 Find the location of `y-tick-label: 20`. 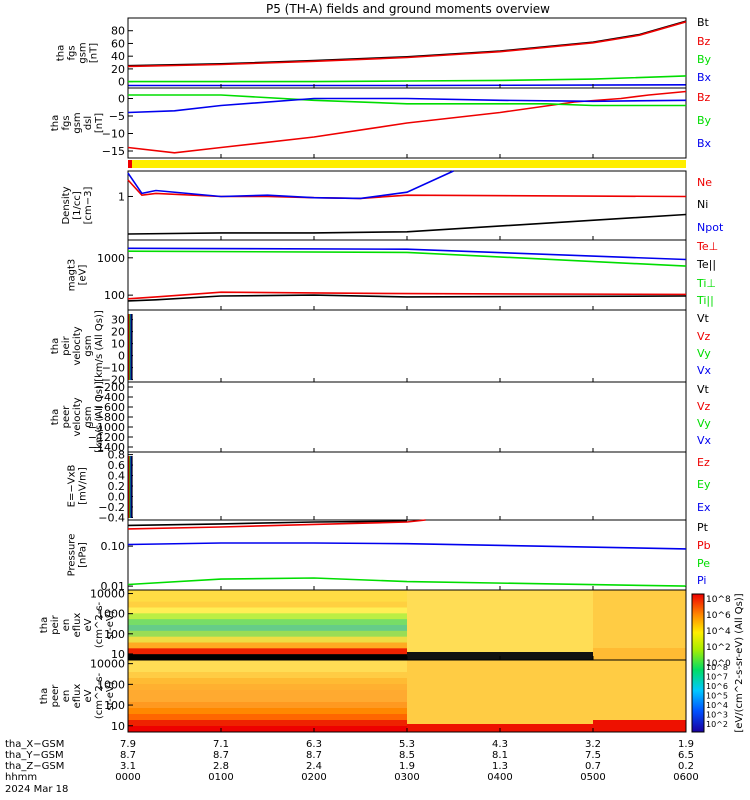

y-tick-label: 20 is located at coordinates (118, 69).